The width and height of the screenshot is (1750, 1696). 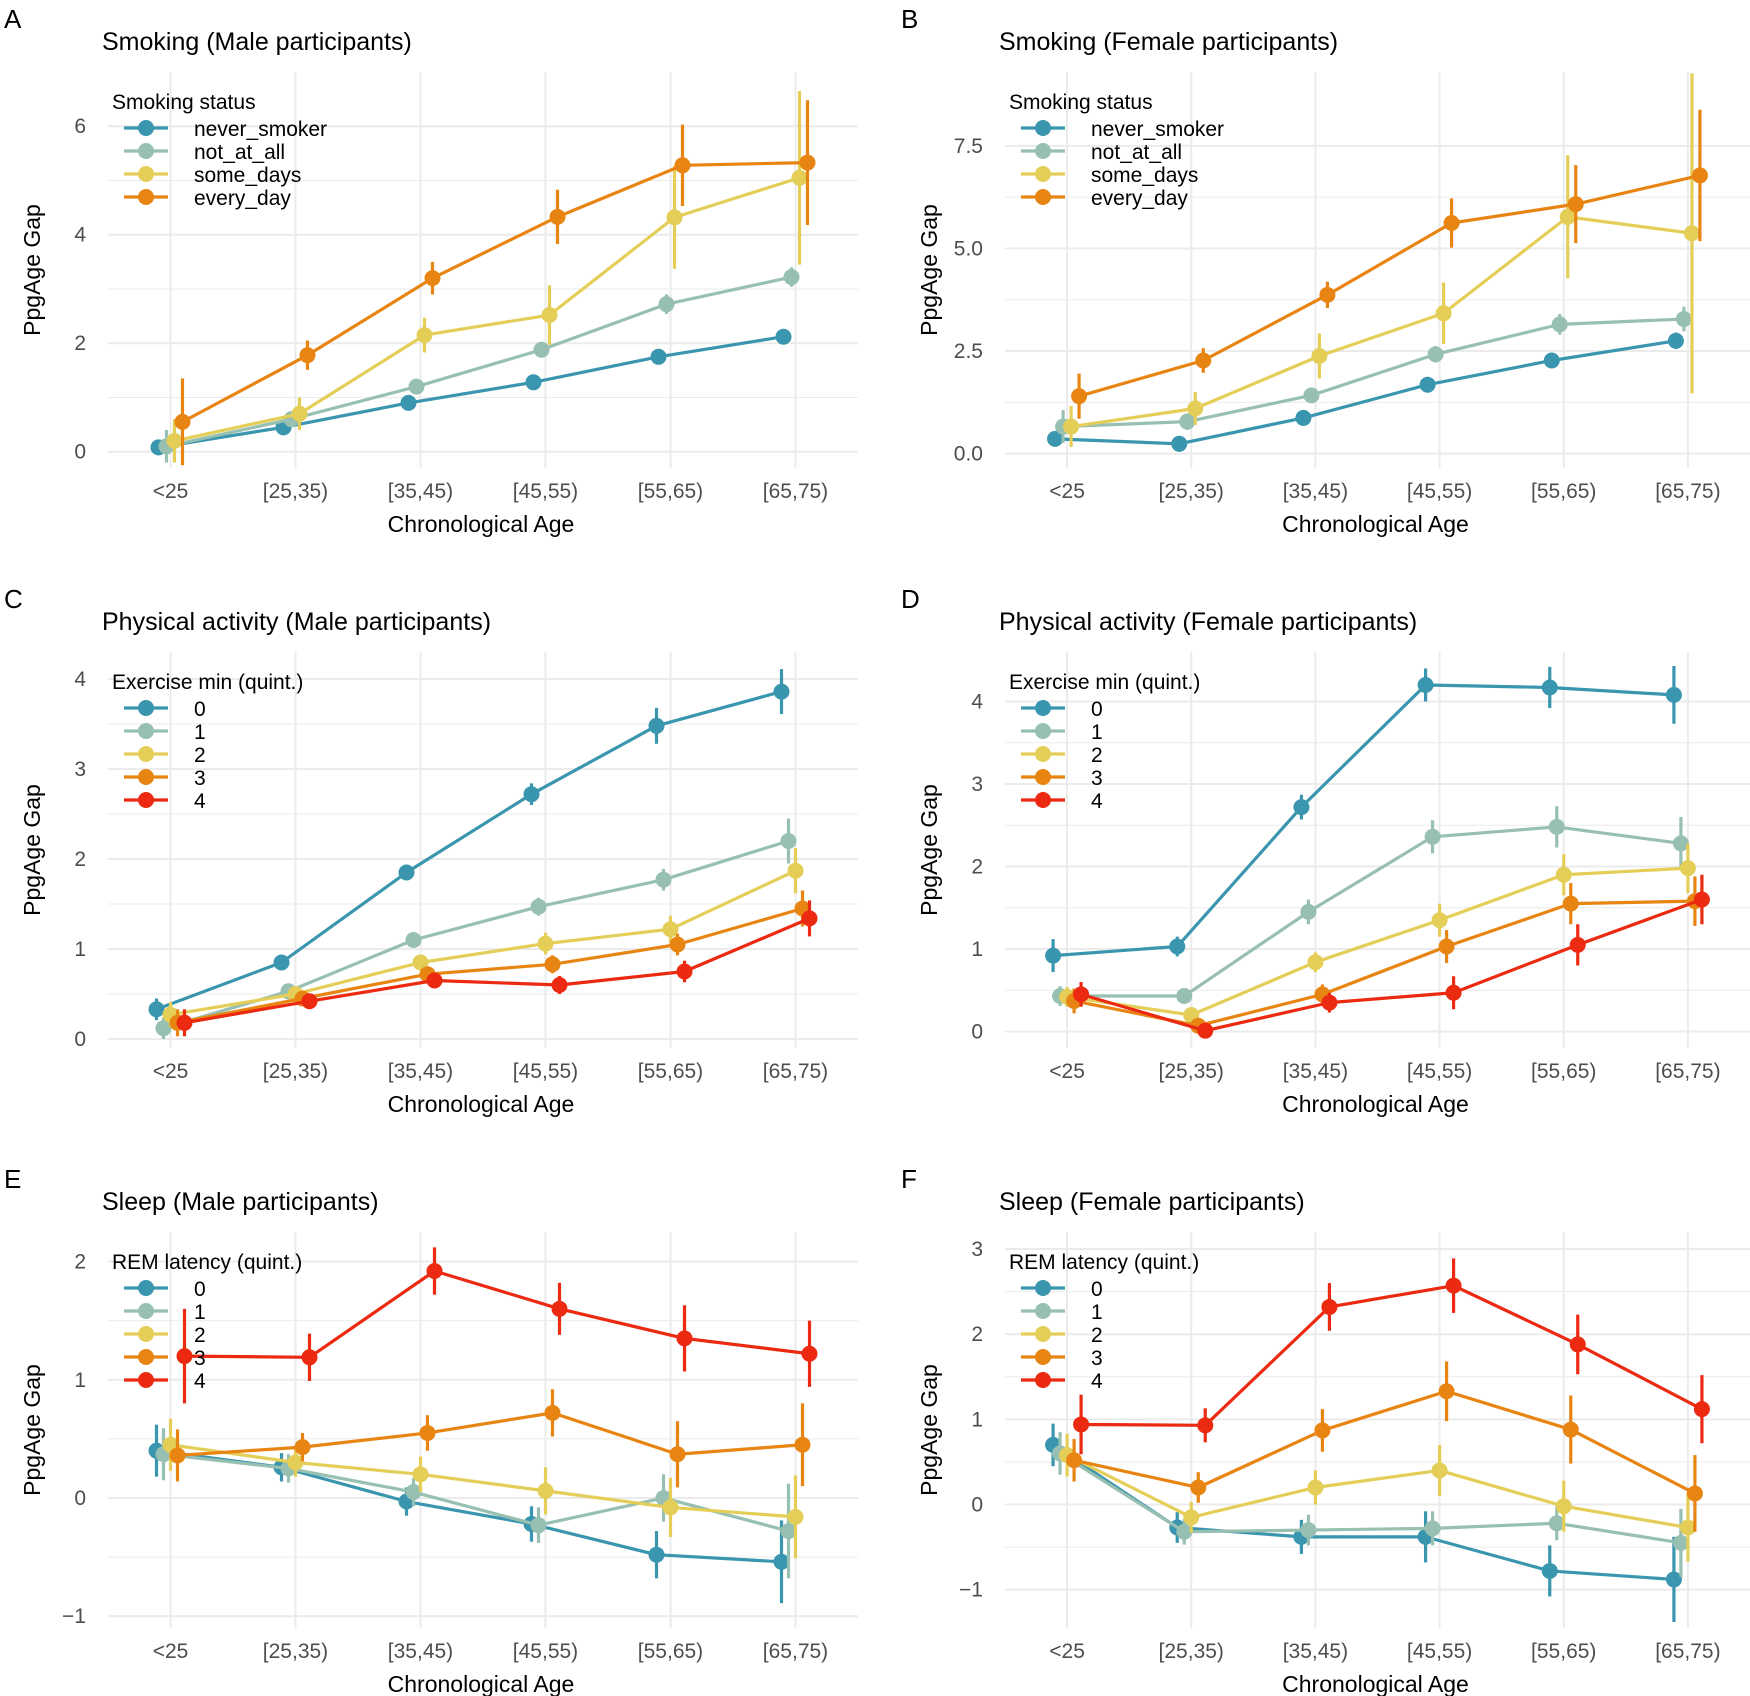 What do you see at coordinates (80, 235) in the screenshot?
I see `y-tick-label: 4` at bounding box center [80, 235].